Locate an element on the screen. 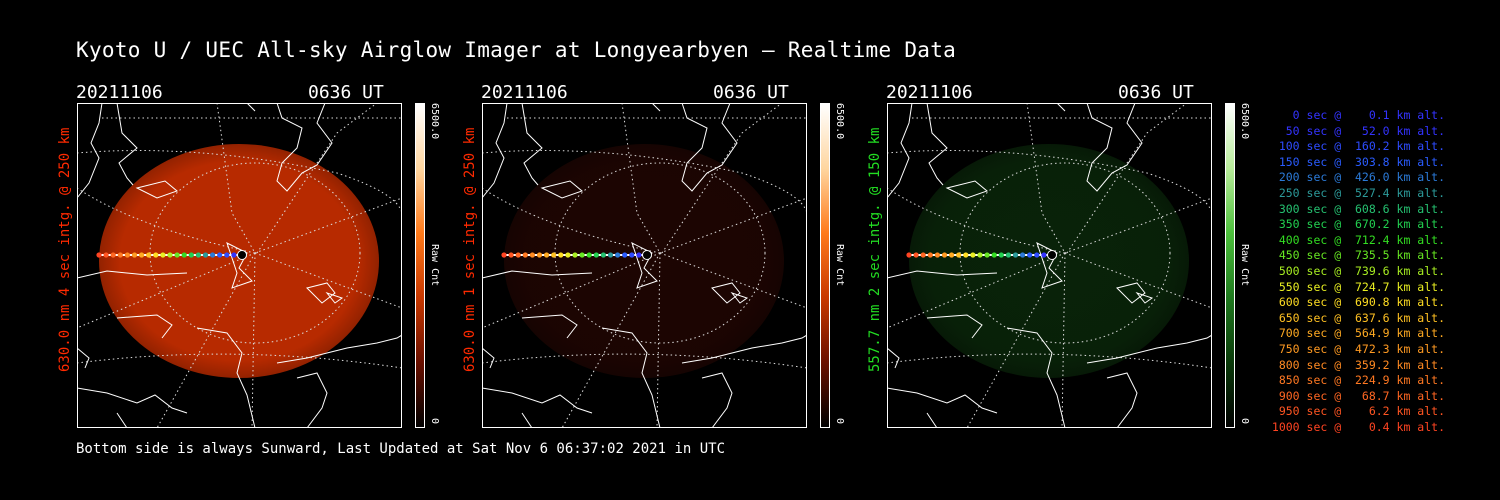  legend-row: 450 sec @ 735.5 km alt. is located at coordinates (1358, 255).